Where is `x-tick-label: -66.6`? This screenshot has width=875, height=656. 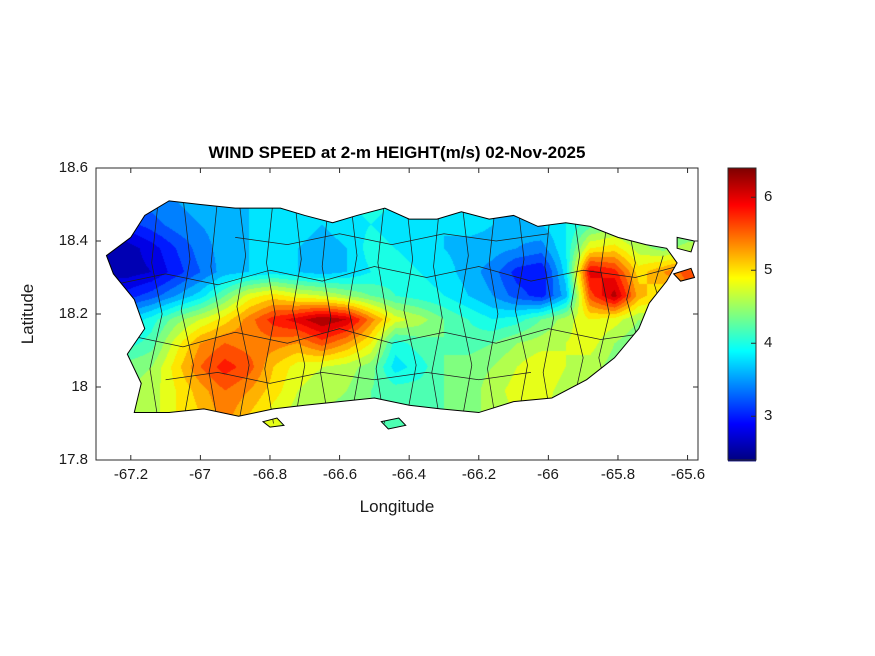
x-tick-label: -66.6 is located at coordinates (340, 474).